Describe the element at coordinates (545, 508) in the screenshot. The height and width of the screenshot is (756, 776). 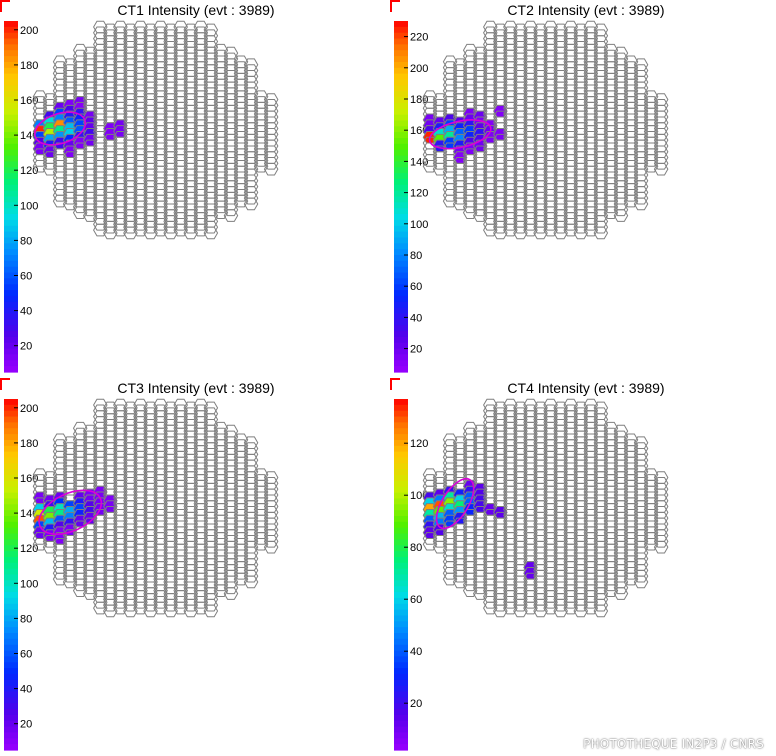
I see `camera-pixels` at that location.